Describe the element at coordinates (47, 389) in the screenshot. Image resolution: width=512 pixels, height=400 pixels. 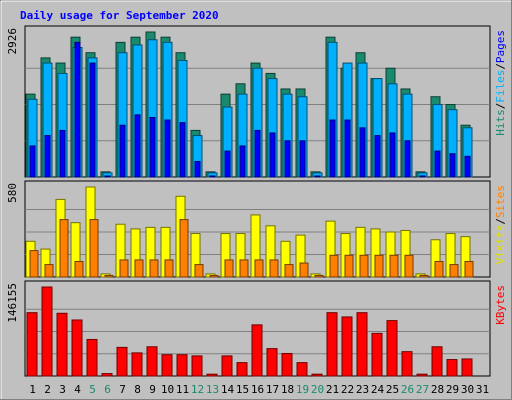
I see `x-tick-label-2: 2` at that location.